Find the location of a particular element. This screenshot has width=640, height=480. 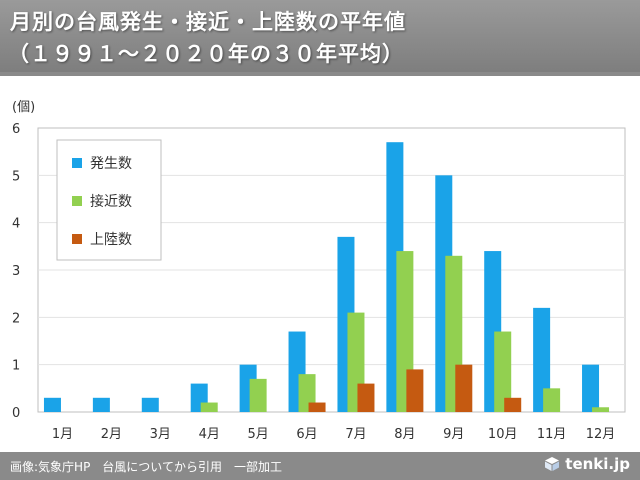

x-tick-label: 6月 is located at coordinates (306, 434).